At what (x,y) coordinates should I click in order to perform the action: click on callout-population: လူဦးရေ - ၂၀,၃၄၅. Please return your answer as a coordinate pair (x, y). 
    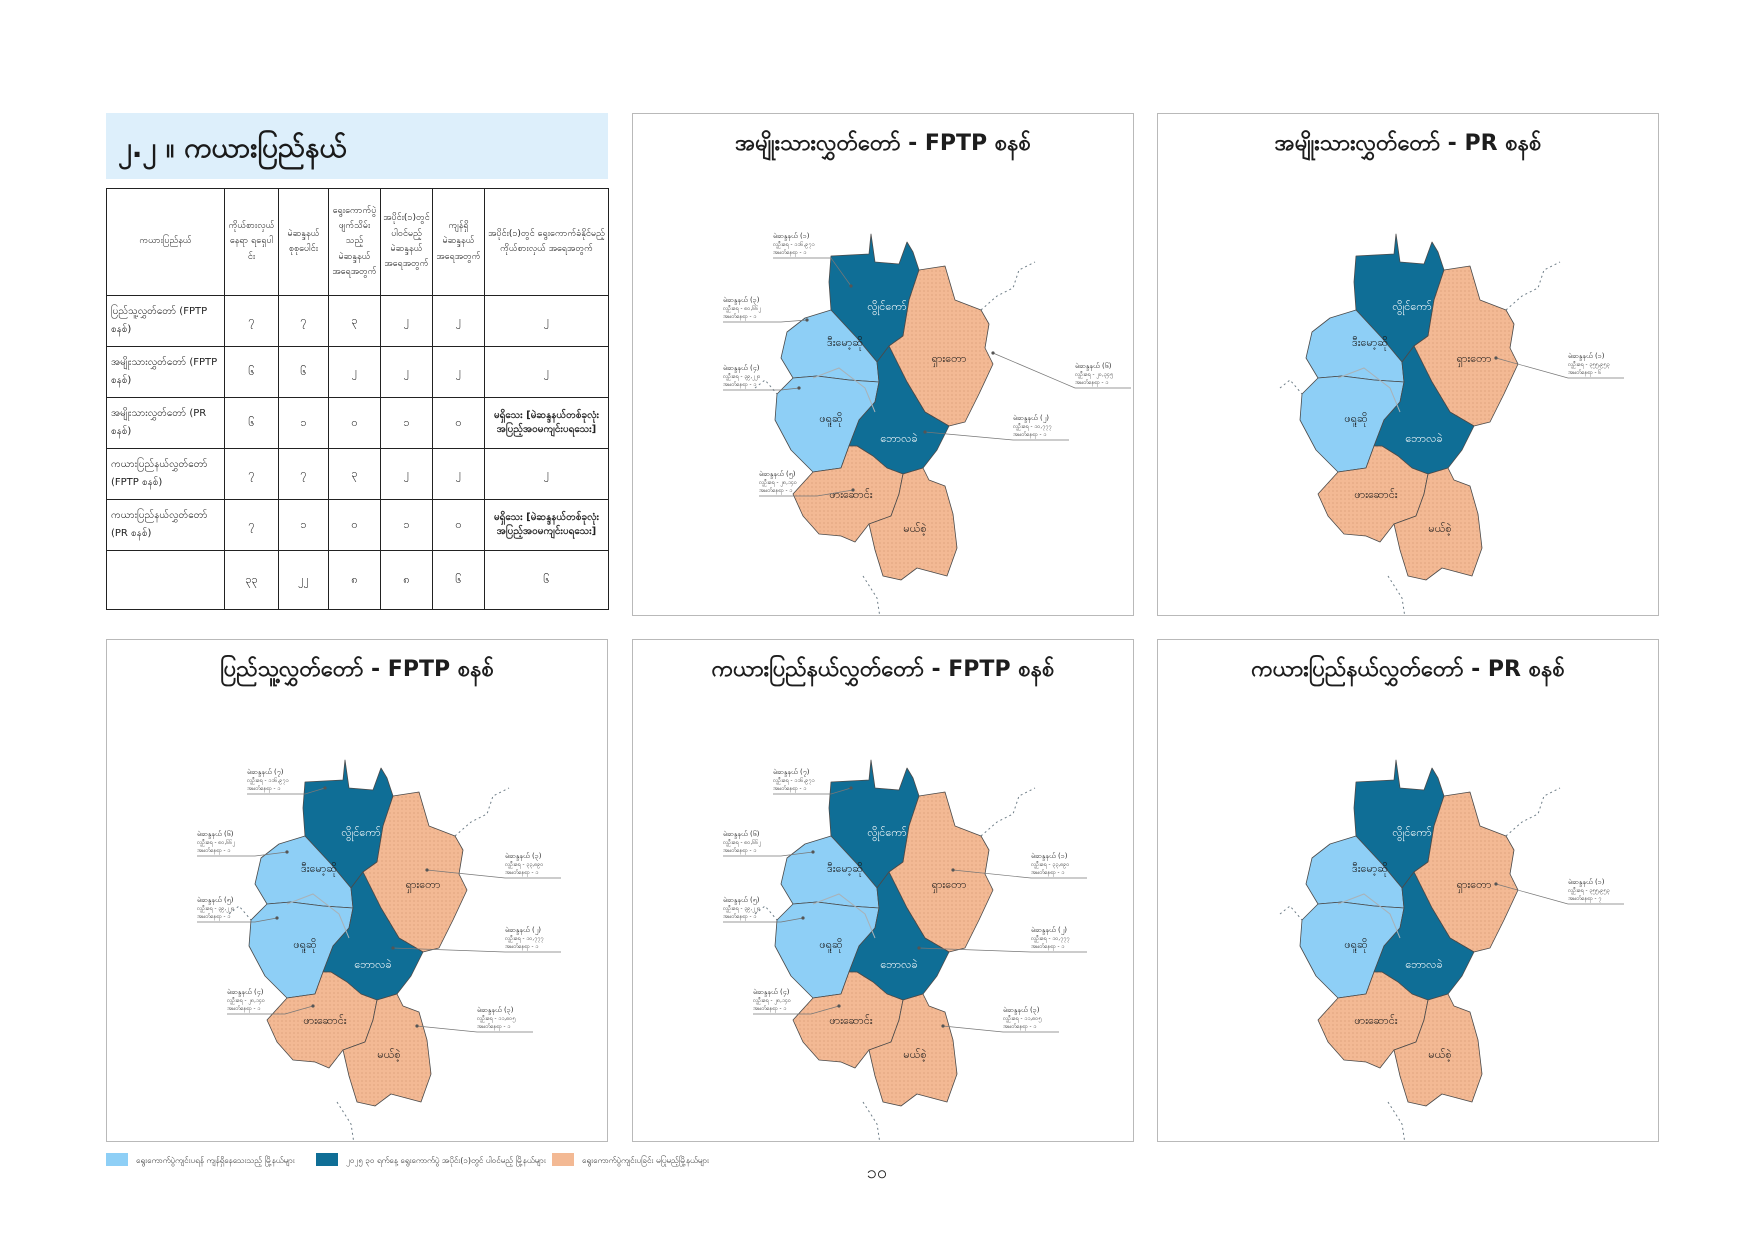
    Looking at the image, I should click on (1094, 374).